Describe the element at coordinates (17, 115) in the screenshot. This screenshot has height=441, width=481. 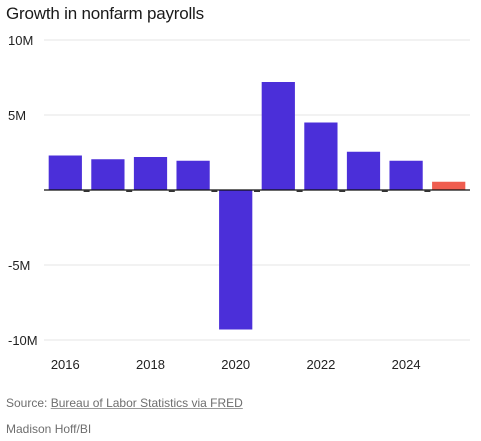
I see `y-tick-label: 5M` at that location.